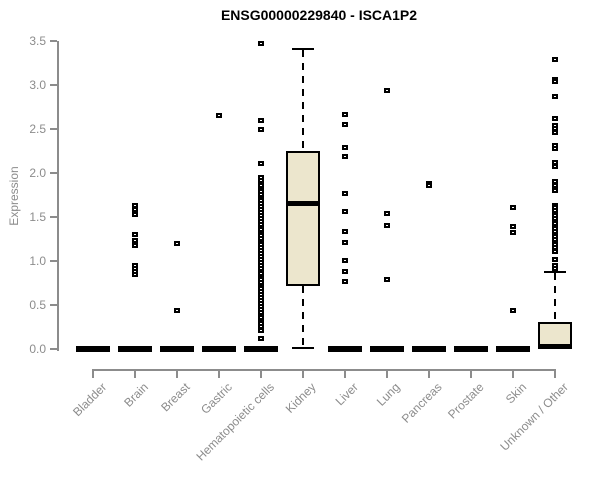 This screenshot has width=600, height=500. I want to click on y-tick-label: 1.5, so click(37, 217).